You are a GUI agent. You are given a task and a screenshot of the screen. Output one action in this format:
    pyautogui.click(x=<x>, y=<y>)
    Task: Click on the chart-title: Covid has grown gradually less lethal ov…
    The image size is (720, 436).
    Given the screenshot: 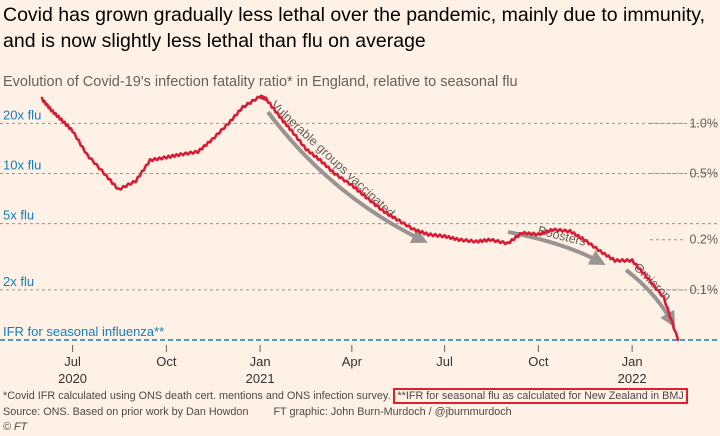 What is the action you would take?
    pyautogui.click(x=354, y=28)
    